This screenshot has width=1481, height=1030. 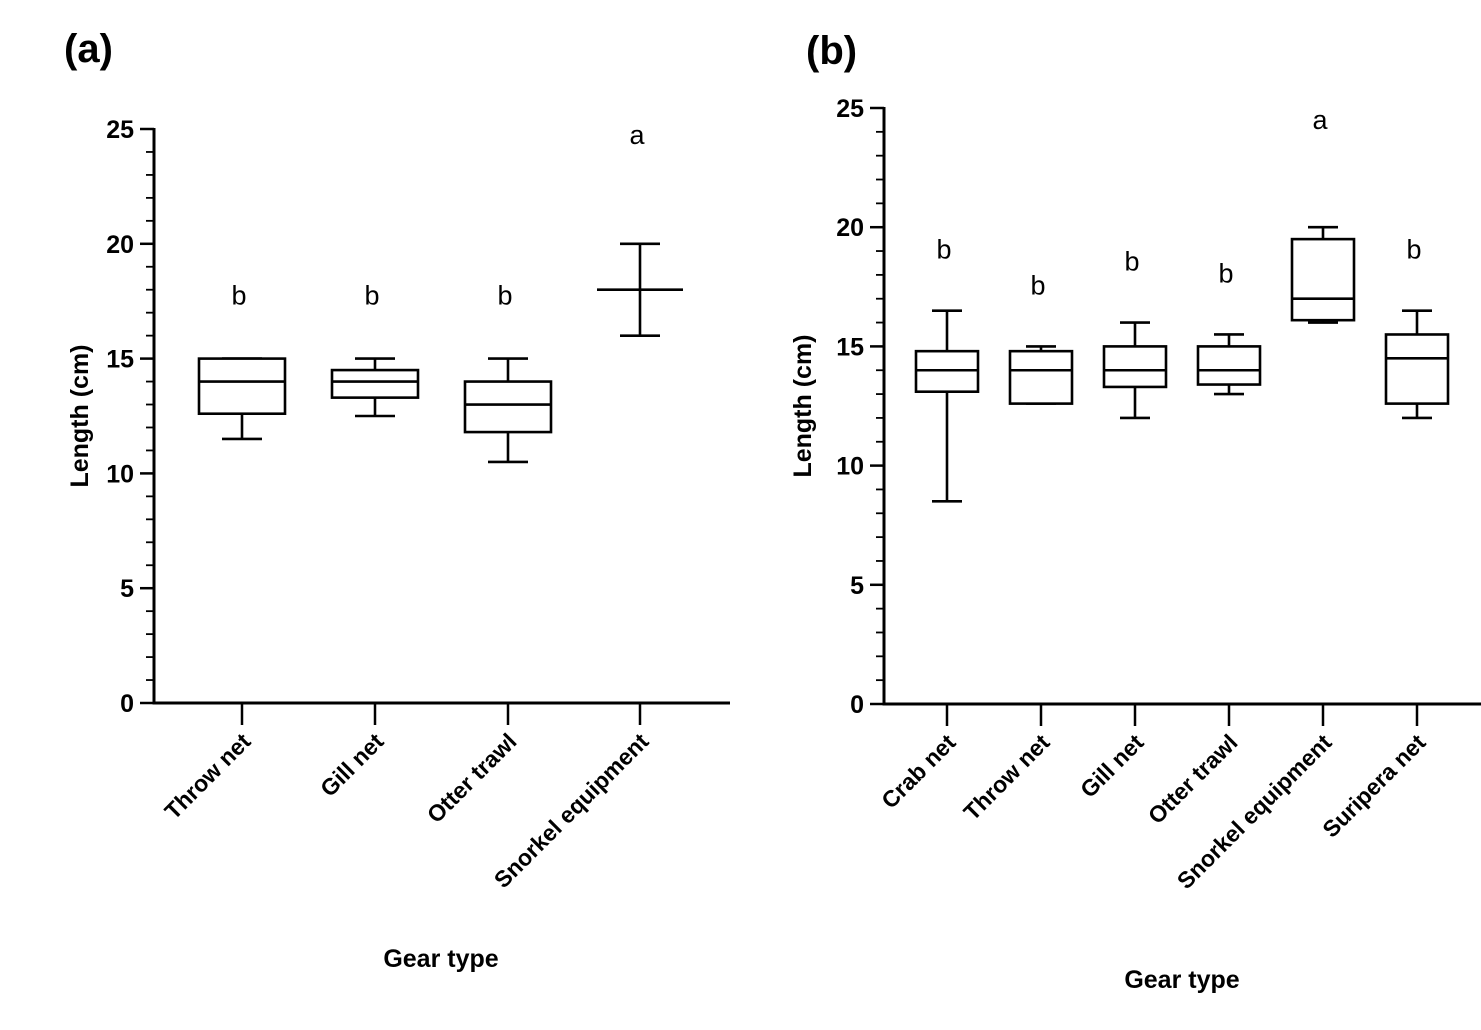 I want to click on panel-label: (a), so click(x=88, y=49).